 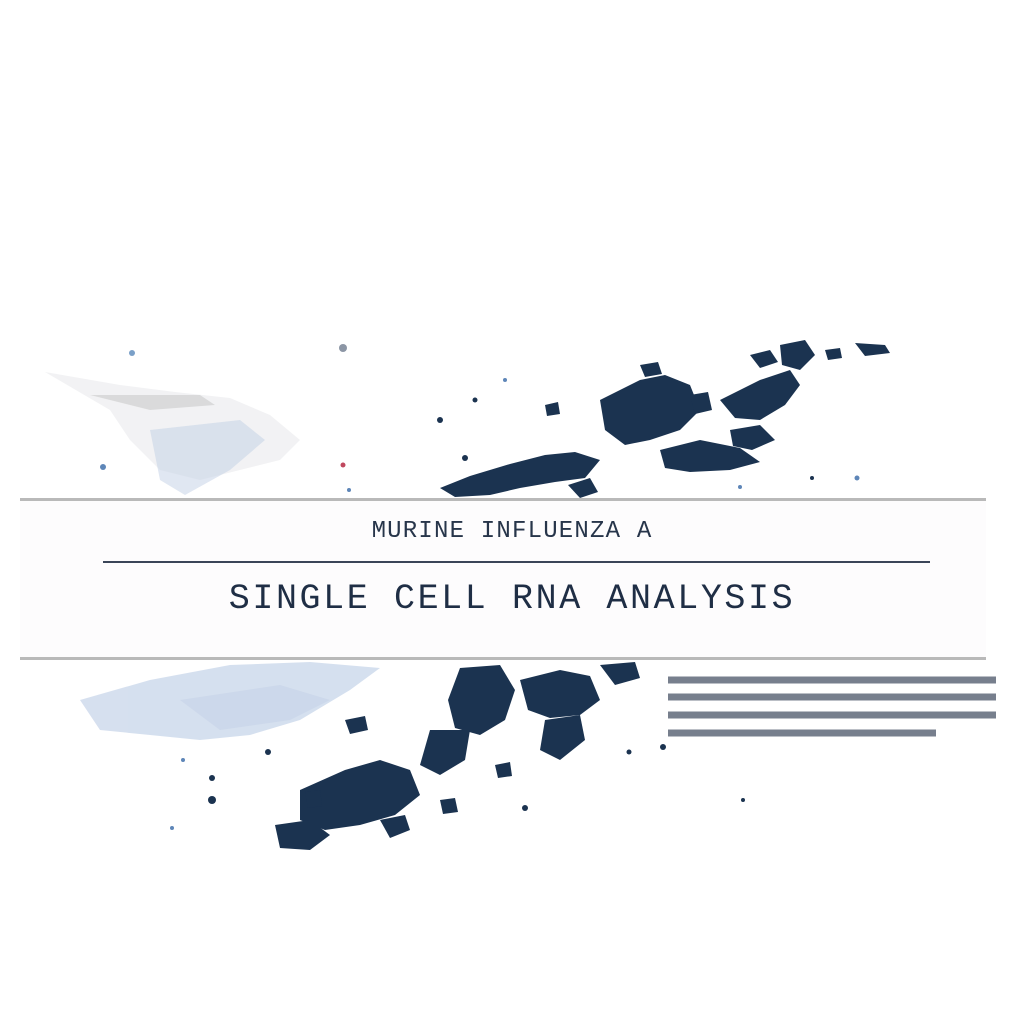 What do you see at coordinates (516, 562) in the screenshot?
I see `title-divider` at bounding box center [516, 562].